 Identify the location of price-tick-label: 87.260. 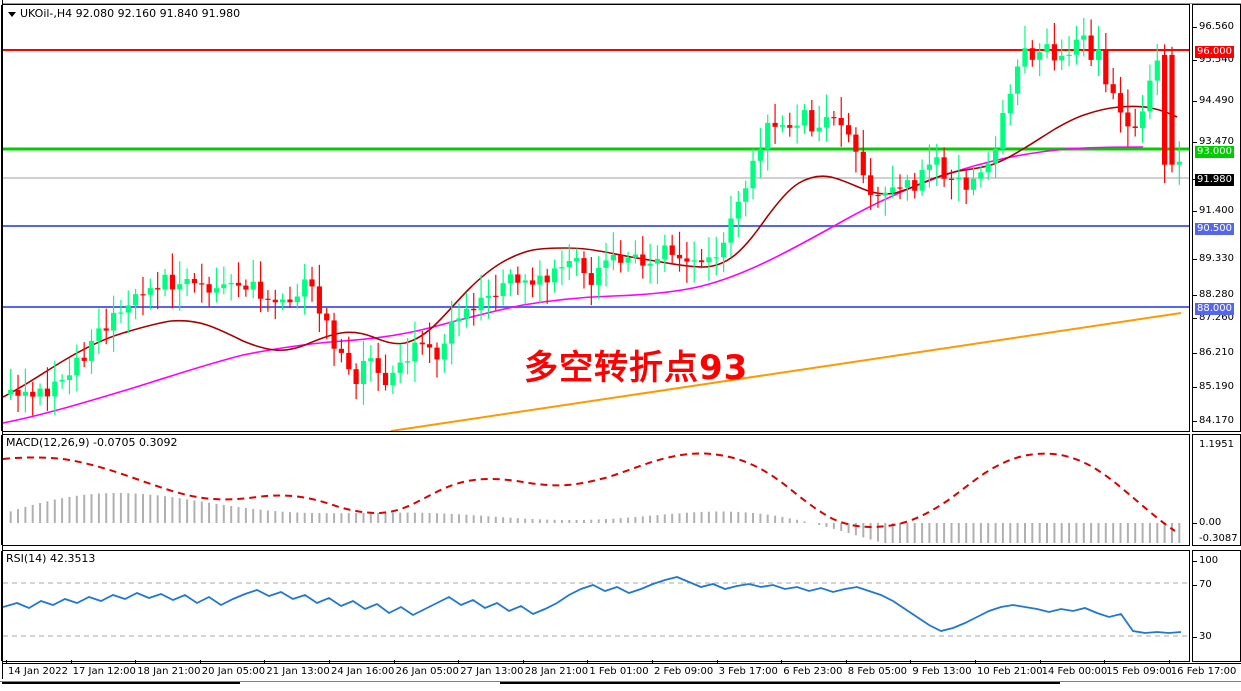
(1213, 318).